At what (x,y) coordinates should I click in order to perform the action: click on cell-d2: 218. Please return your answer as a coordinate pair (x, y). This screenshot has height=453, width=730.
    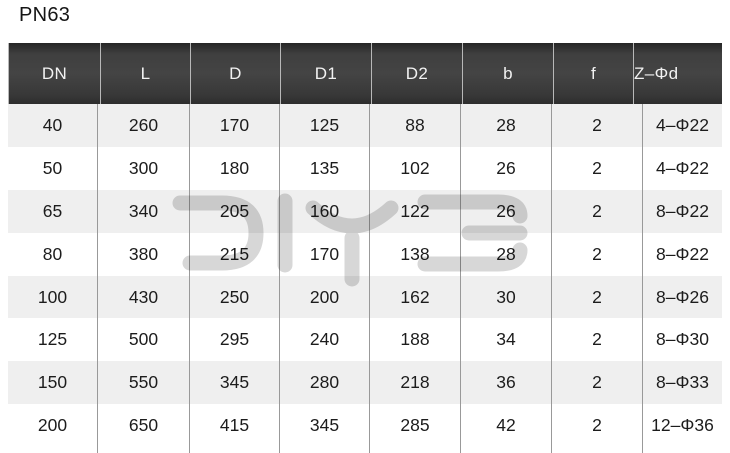
    Looking at the image, I should click on (414, 383).